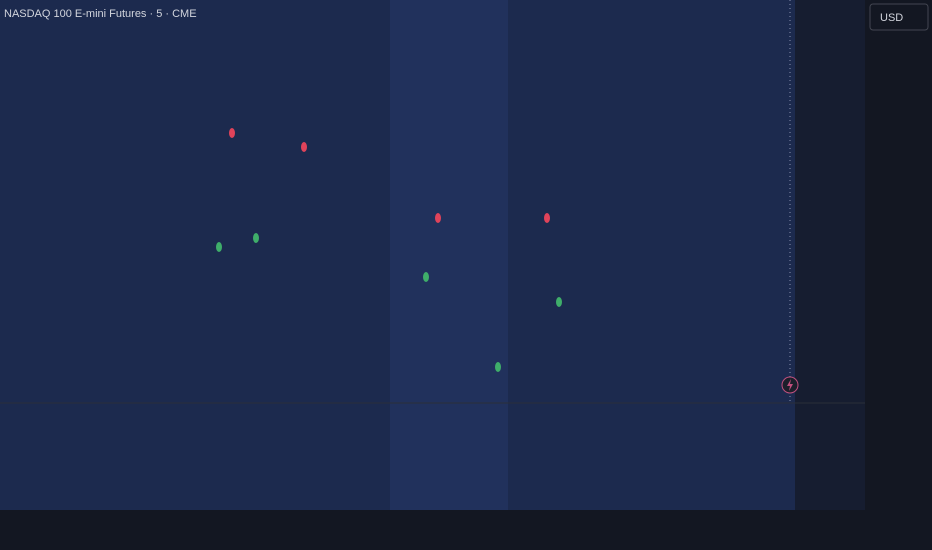 The width and height of the screenshot is (932, 550). I want to click on price-axis, so click(898, 255).